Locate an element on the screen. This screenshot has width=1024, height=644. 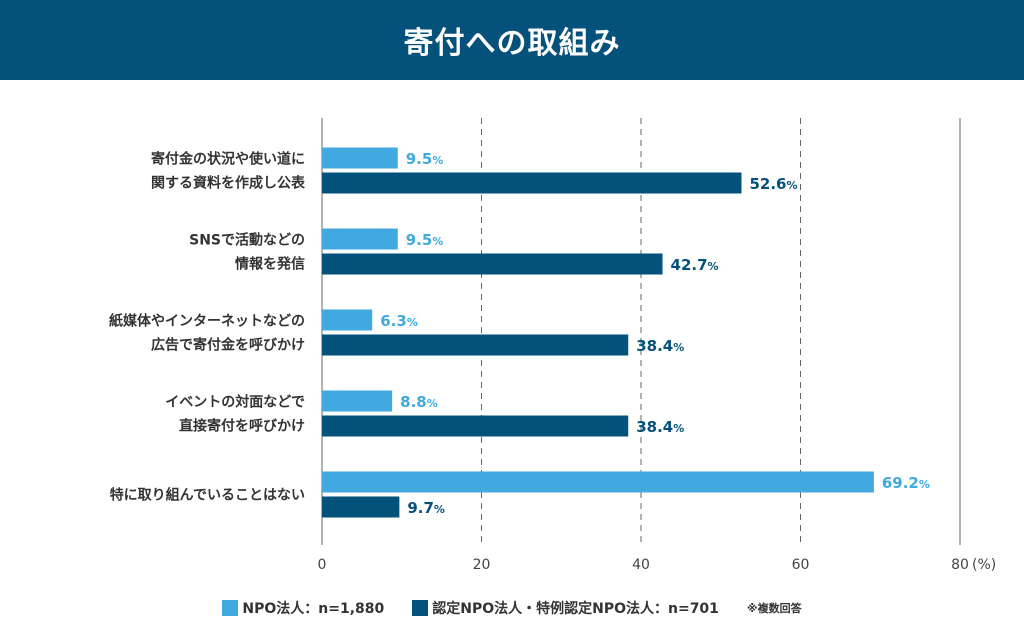
category-label: 特に取り組んでいることはない is located at coordinates (207, 495).